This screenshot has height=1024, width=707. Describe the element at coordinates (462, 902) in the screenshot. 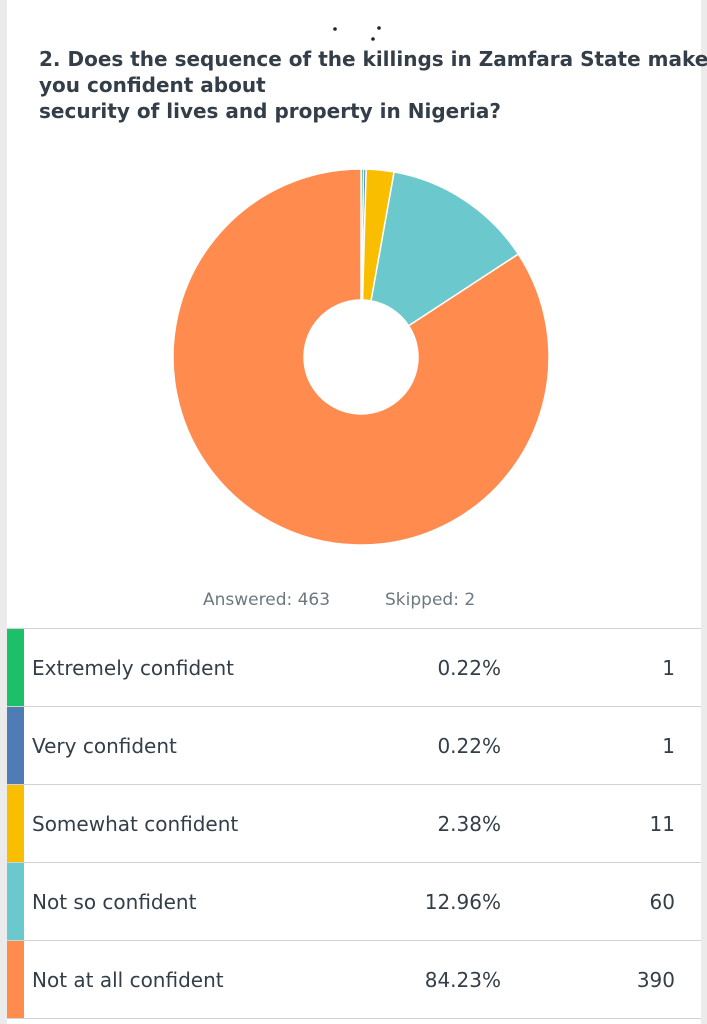

I see `answer-percent: 12.96%` at that location.